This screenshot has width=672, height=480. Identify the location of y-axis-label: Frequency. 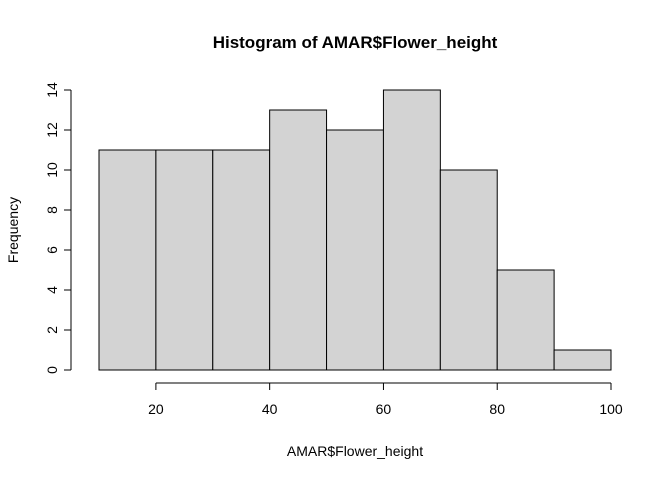
(13, 230).